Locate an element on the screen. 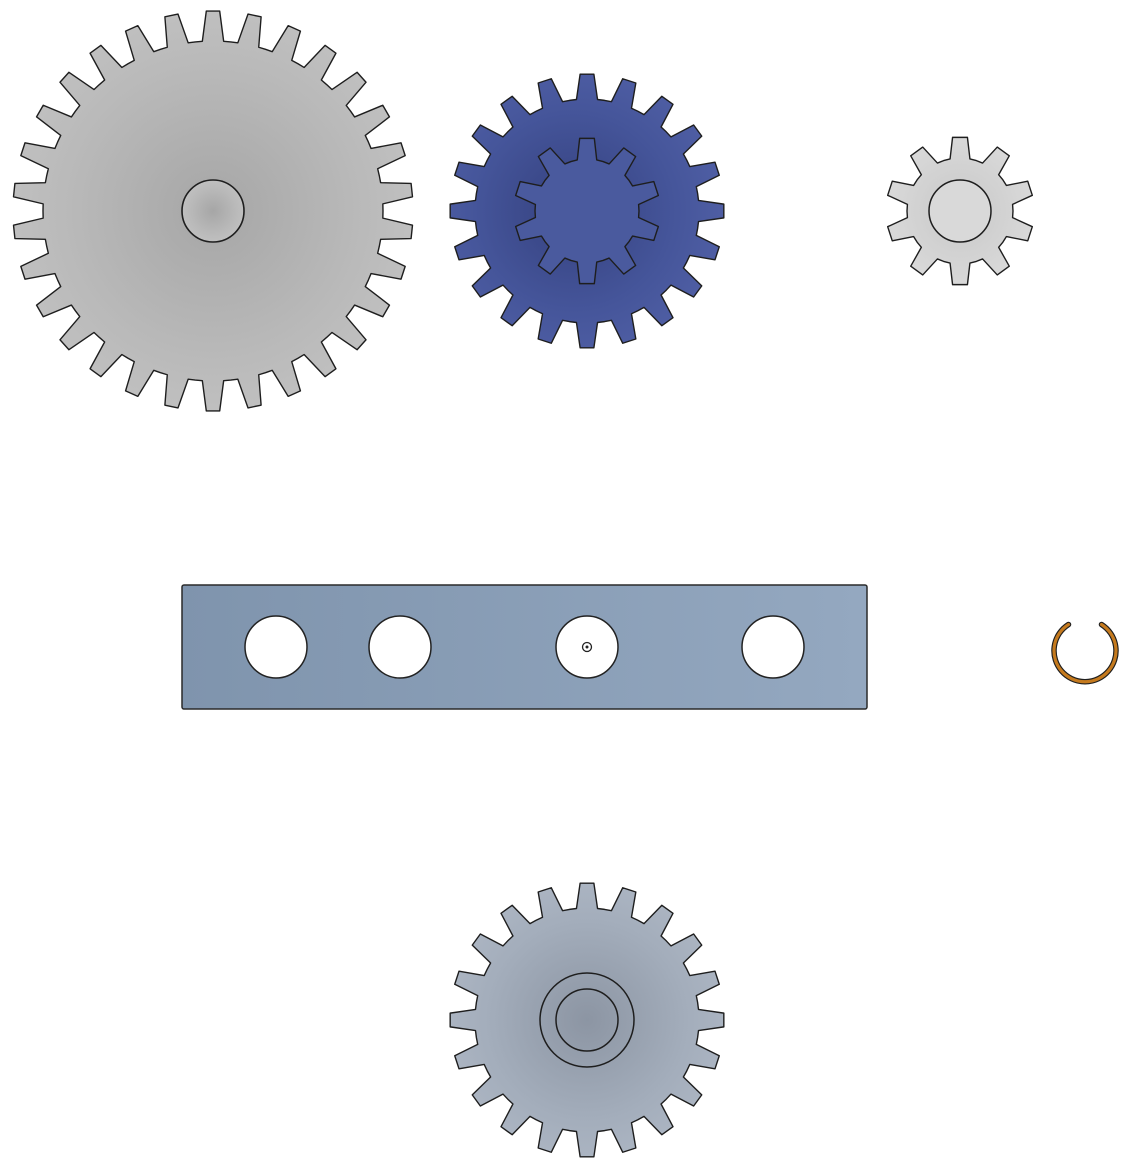 Image resolution: width=1129 pixels, height=1166 pixels. bar-body is located at coordinates (524, 647).